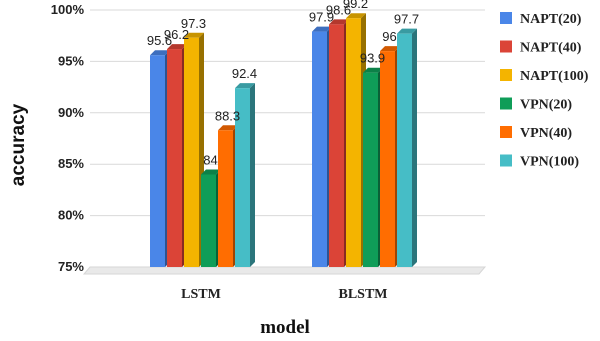 Image resolution: width=600 pixels, height=341 pixels. I want to click on data-label: 96.2, so click(176, 34).